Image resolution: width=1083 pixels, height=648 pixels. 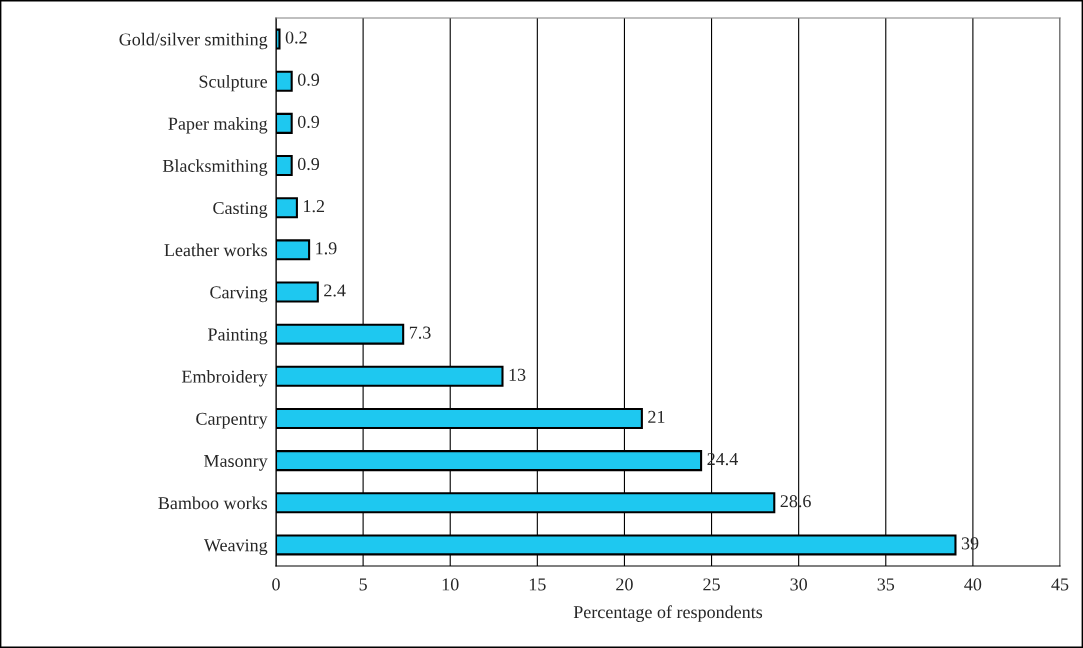 What do you see at coordinates (363, 584) in the screenshot?
I see `x-tick-label: 5` at bounding box center [363, 584].